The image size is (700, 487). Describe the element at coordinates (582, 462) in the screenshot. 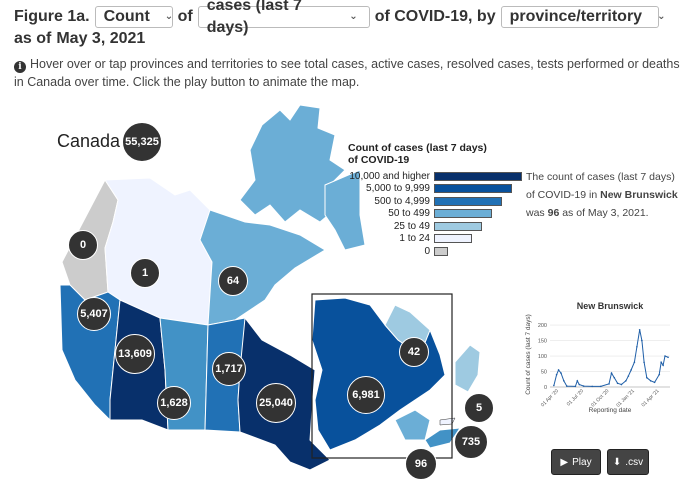

I see `play-button-label: Play` at that location.